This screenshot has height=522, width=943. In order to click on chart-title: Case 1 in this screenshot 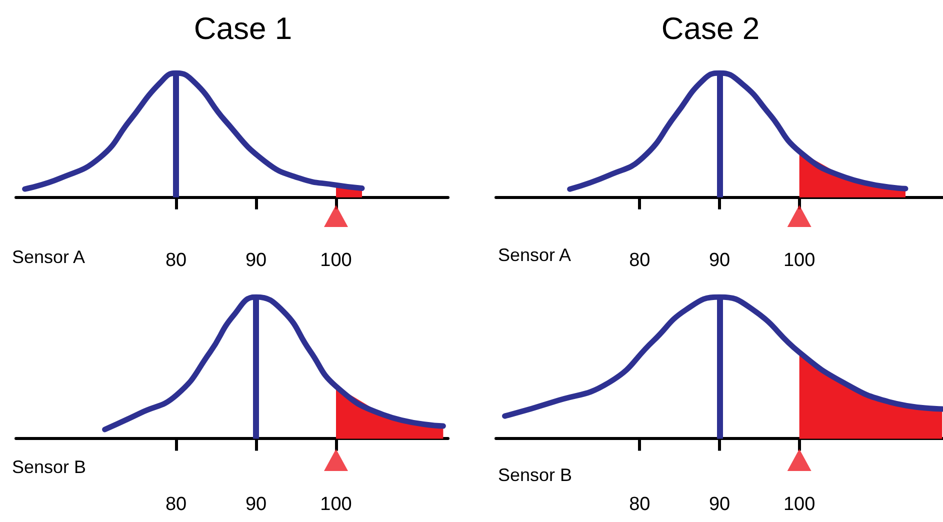, I will do `click(243, 28)`.